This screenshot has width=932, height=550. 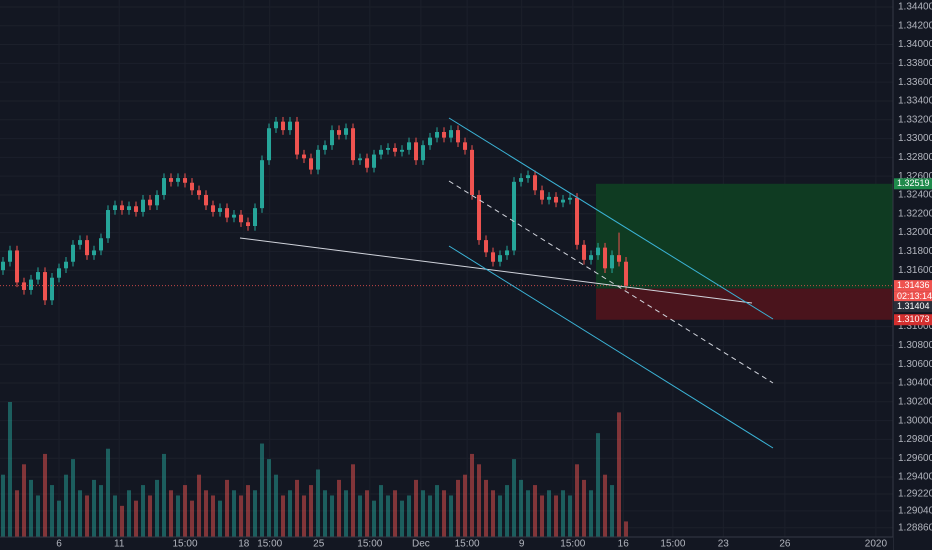 What do you see at coordinates (915, 25) in the screenshot?
I see `y-tick-label: 1.34200` at bounding box center [915, 25].